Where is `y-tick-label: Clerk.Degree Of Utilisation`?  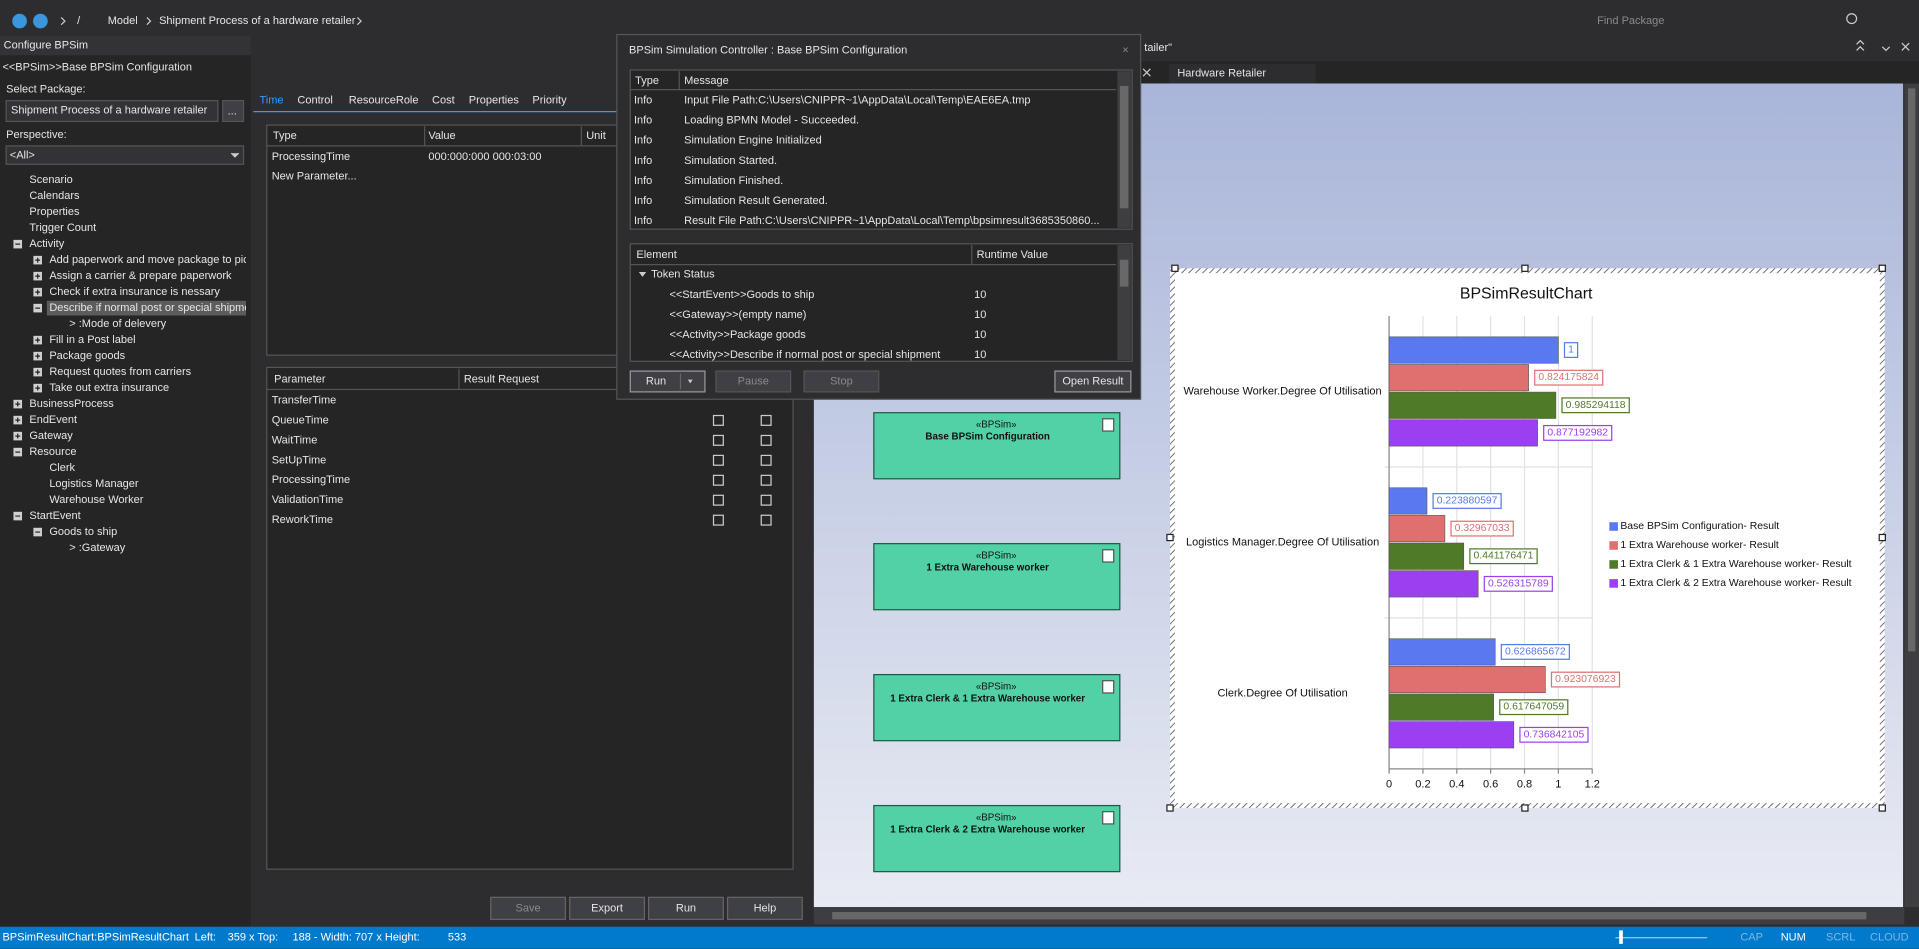 y-tick-label: Clerk.Degree Of Utilisation is located at coordinates (1282, 693).